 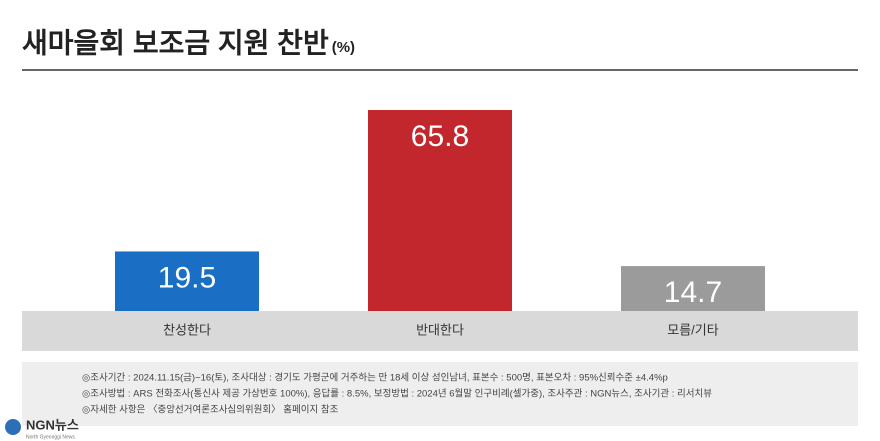 What do you see at coordinates (343, 47) in the screenshot?
I see `chart-subtitle: (%)` at bounding box center [343, 47].